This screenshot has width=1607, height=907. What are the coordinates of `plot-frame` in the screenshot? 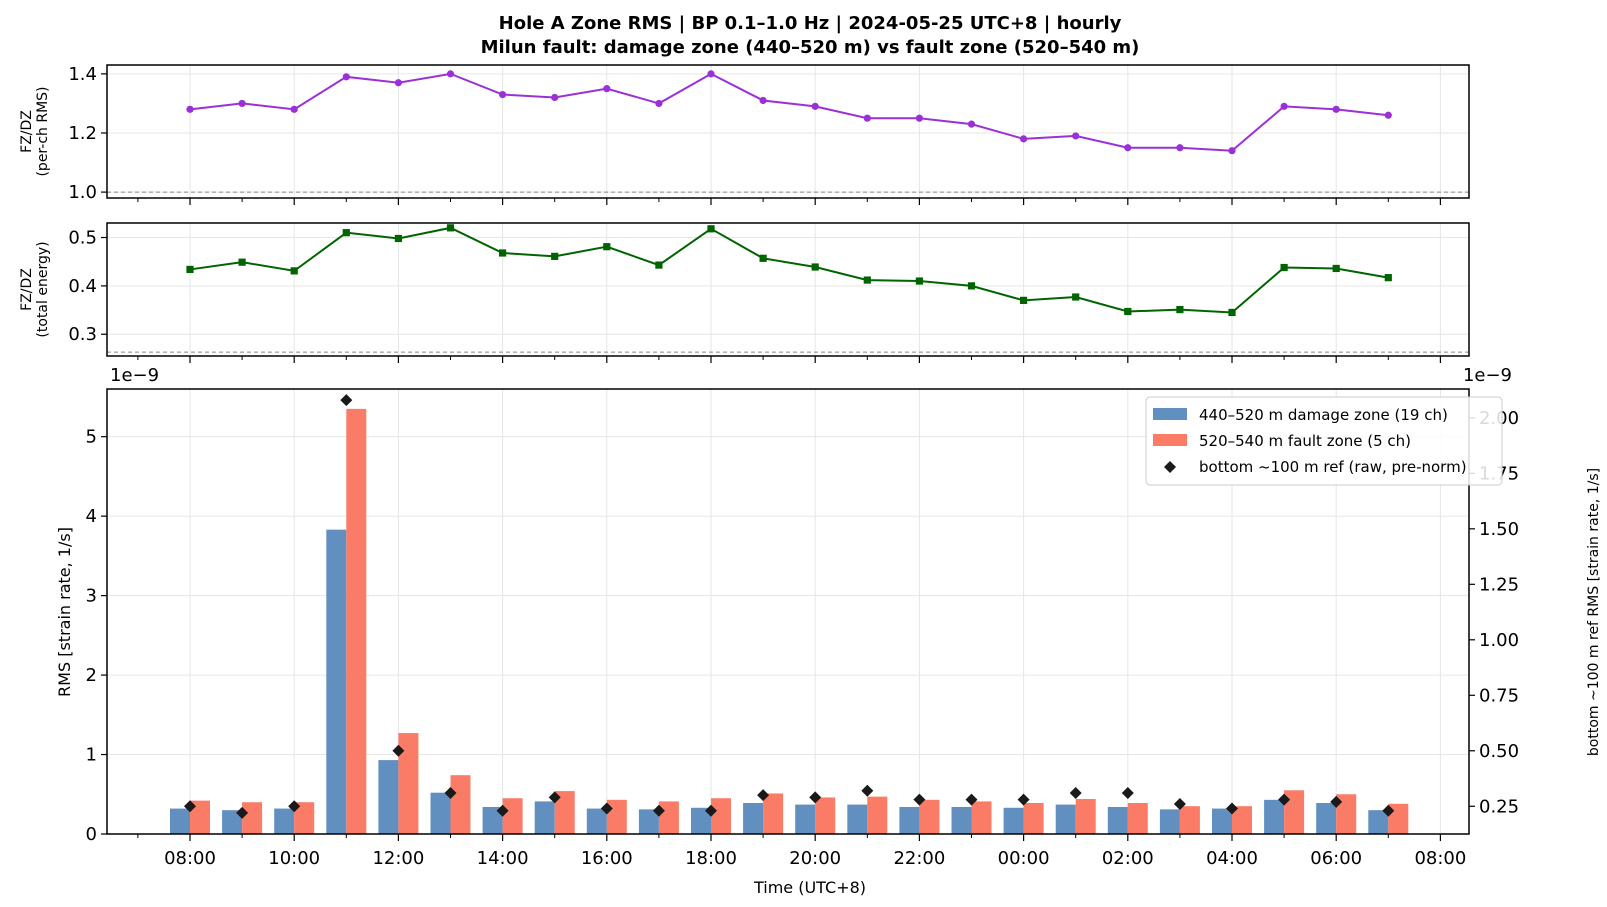 It's located at (788, 131).